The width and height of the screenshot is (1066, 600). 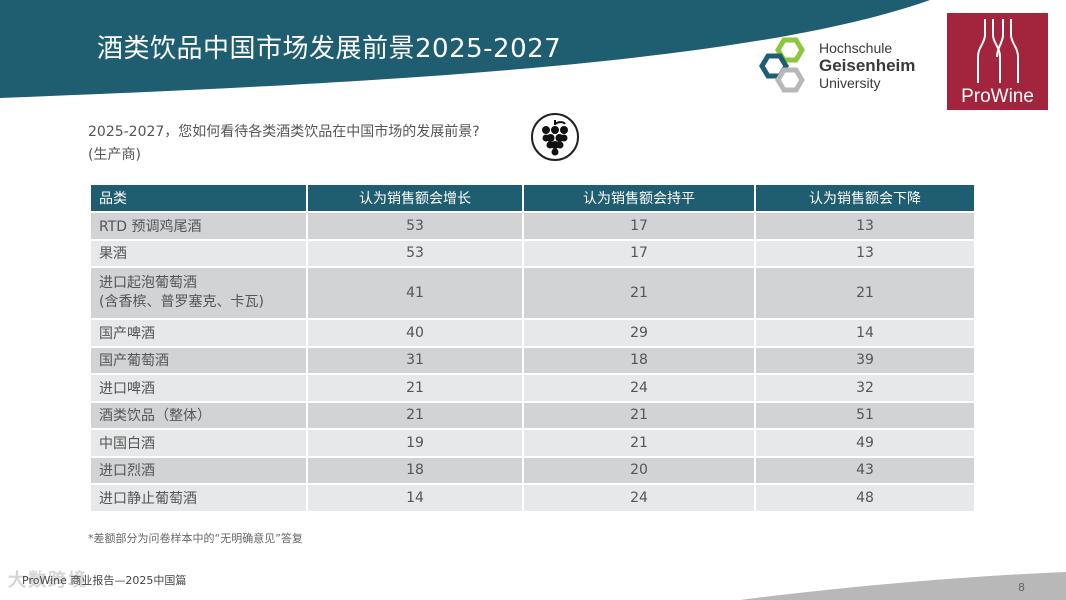 What do you see at coordinates (639, 359) in the screenshot?
I see `flat-cell: 18` at bounding box center [639, 359].